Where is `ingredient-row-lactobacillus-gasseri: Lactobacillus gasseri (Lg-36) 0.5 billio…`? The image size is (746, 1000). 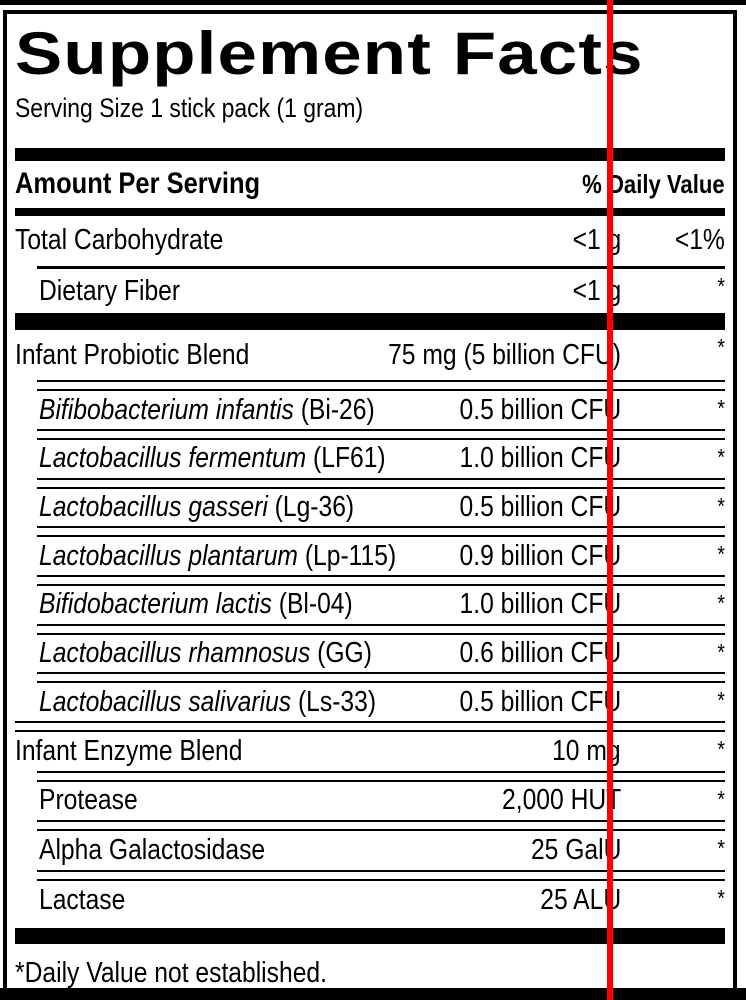
ingredient-row-lactobacillus-gasseri: Lactobacillus gasseri (Lg-36) 0.5 billio… is located at coordinates (370, 508).